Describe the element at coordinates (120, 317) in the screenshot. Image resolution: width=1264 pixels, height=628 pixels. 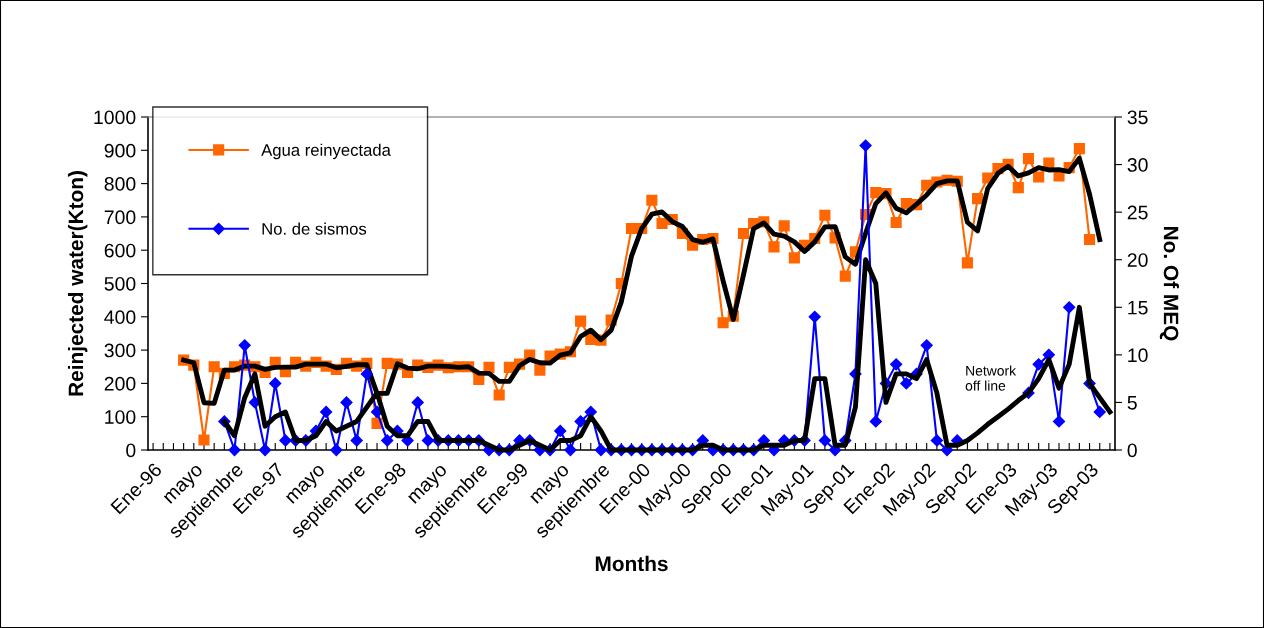
I see `y-tick-label: 400` at that location.